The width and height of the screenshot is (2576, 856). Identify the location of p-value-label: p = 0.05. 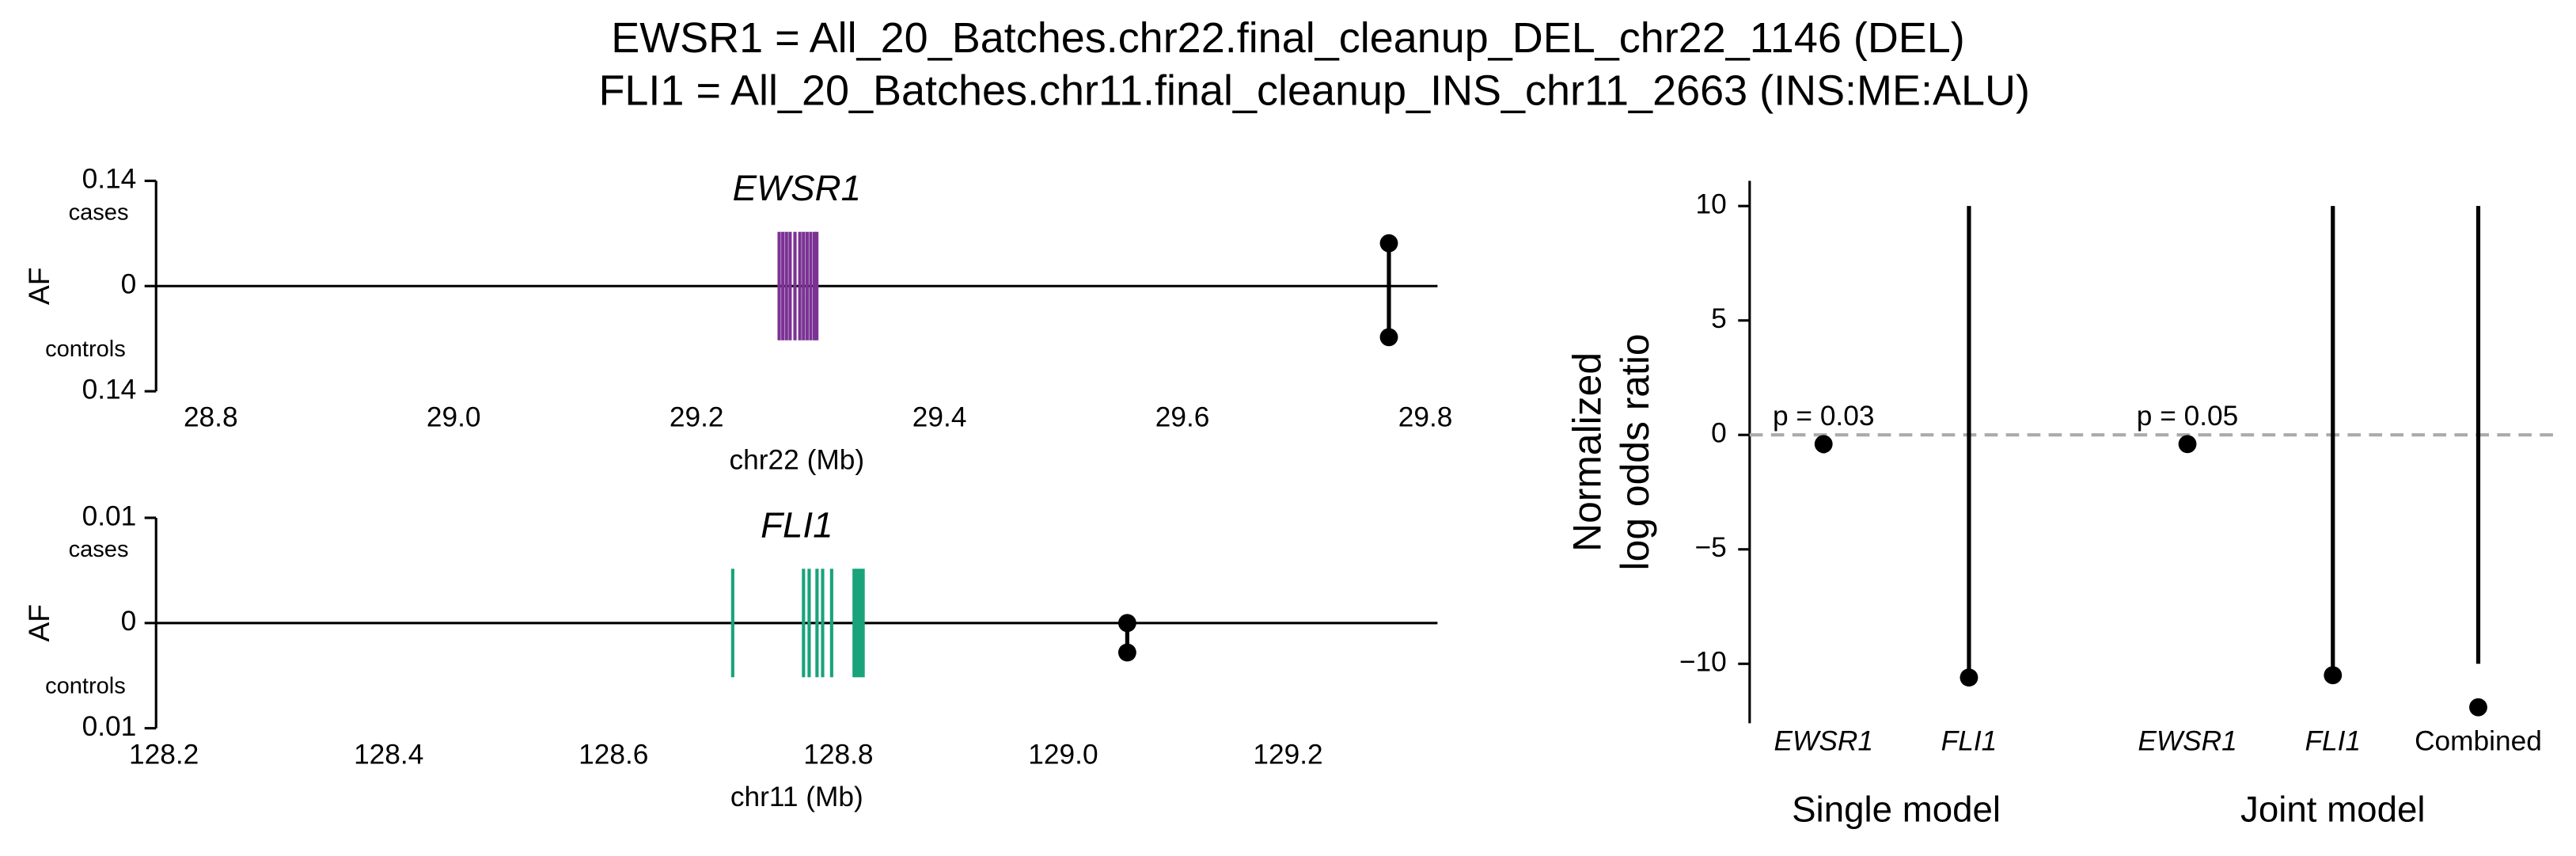
(2188, 416).